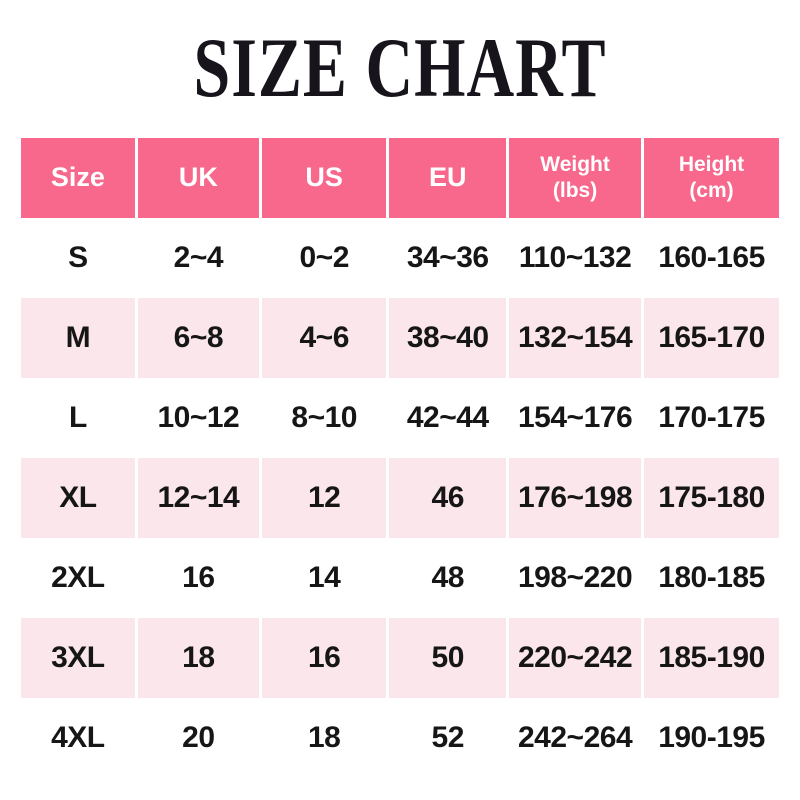 The width and height of the screenshot is (800, 800). Describe the element at coordinates (79, 178) in the screenshot. I see `column-header-size: Size` at that location.